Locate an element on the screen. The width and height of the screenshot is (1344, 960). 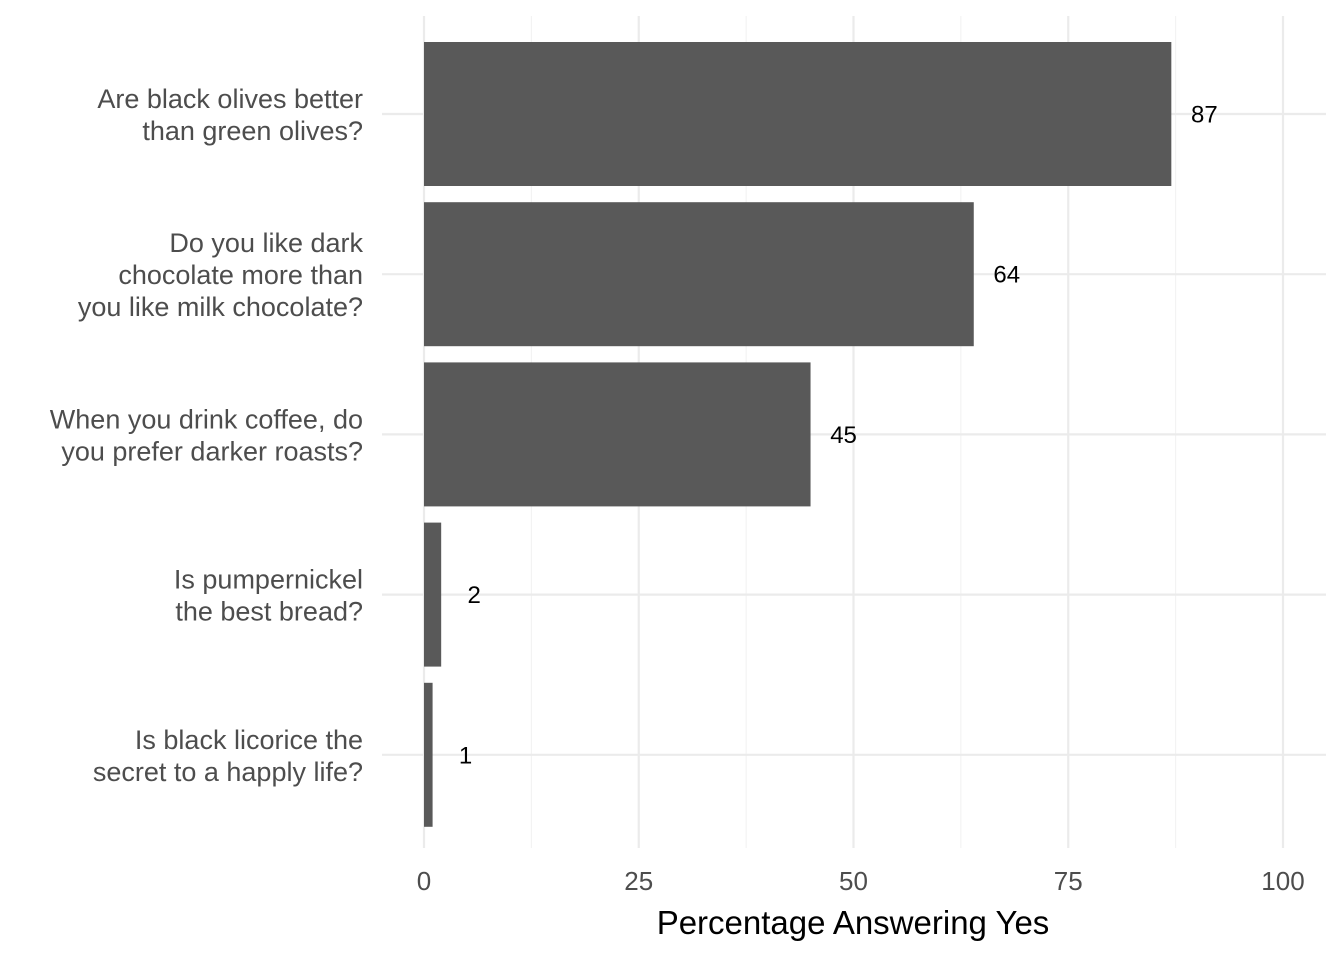
x-tick-label: 75 is located at coordinates (1068, 881).